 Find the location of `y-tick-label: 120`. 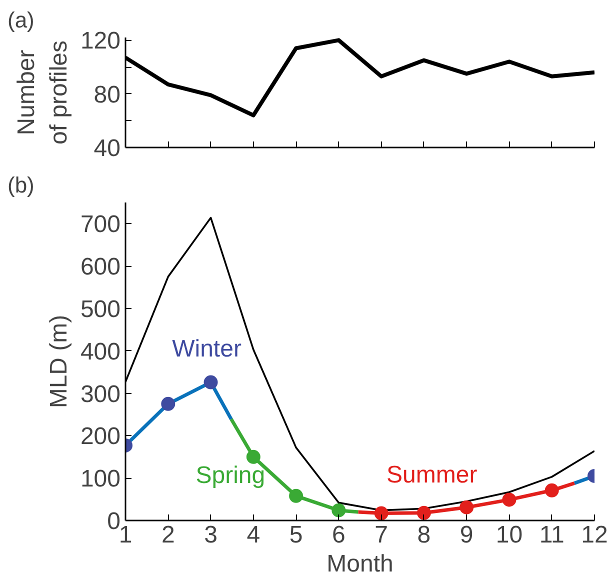

y-tick-label: 120 is located at coordinates (100, 41).